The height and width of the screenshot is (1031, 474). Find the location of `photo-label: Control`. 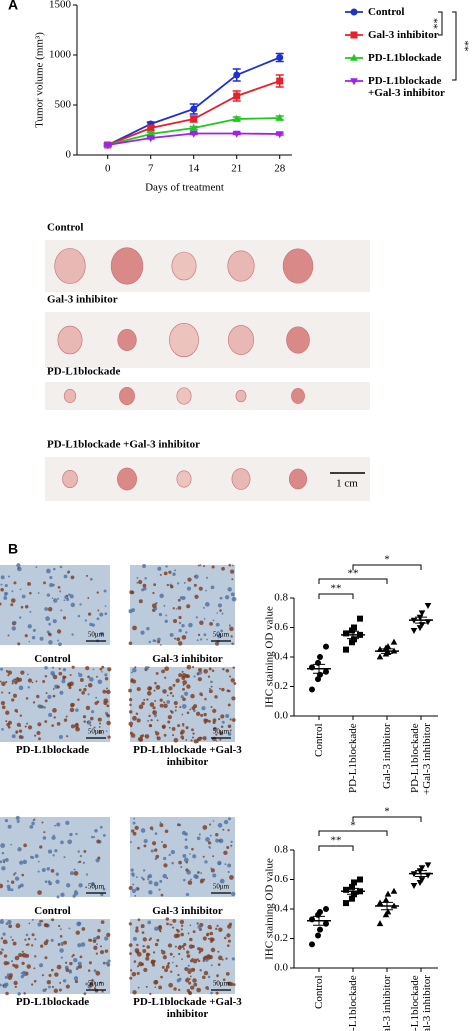

photo-label: Control is located at coordinates (65, 228).